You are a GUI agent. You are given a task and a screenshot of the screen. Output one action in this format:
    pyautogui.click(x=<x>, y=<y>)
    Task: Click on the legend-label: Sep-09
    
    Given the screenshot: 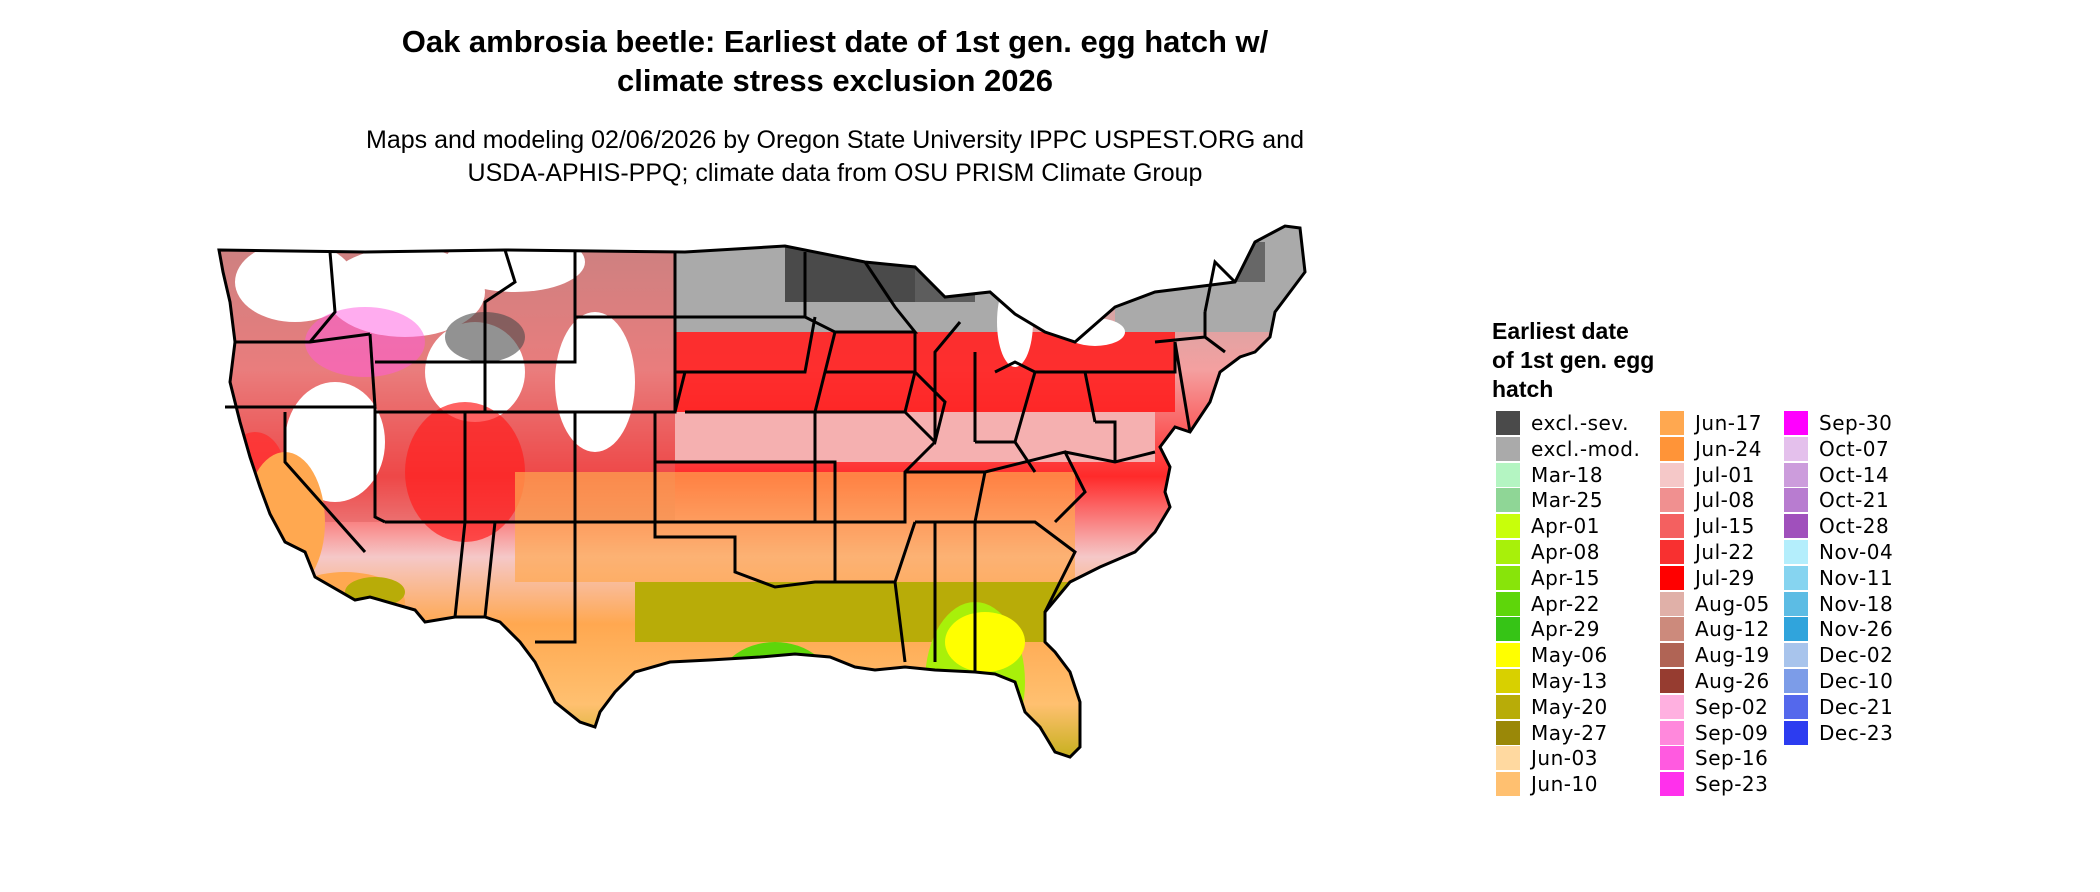 What is the action you would take?
    pyautogui.click(x=1732, y=732)
    